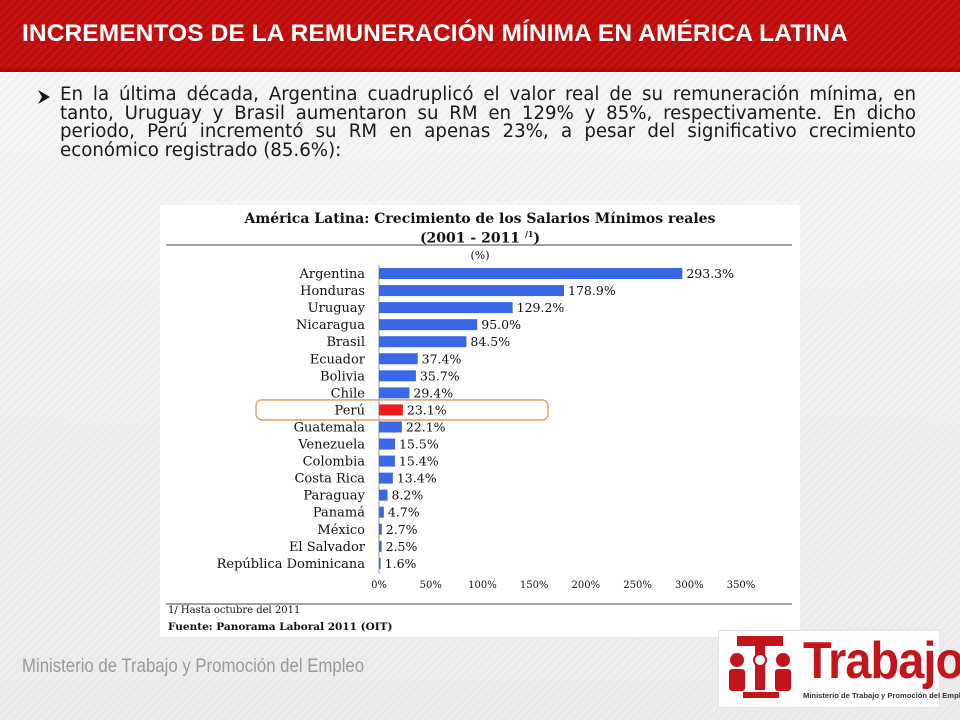  I want to click on value-label-12: 13.4%, so click(417, 478).